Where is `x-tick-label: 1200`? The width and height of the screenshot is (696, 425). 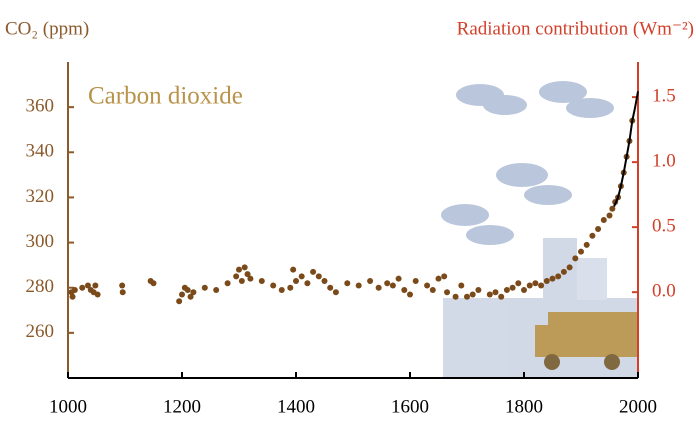 x-tick-label: 1200 is located at coordinates (182, 406).